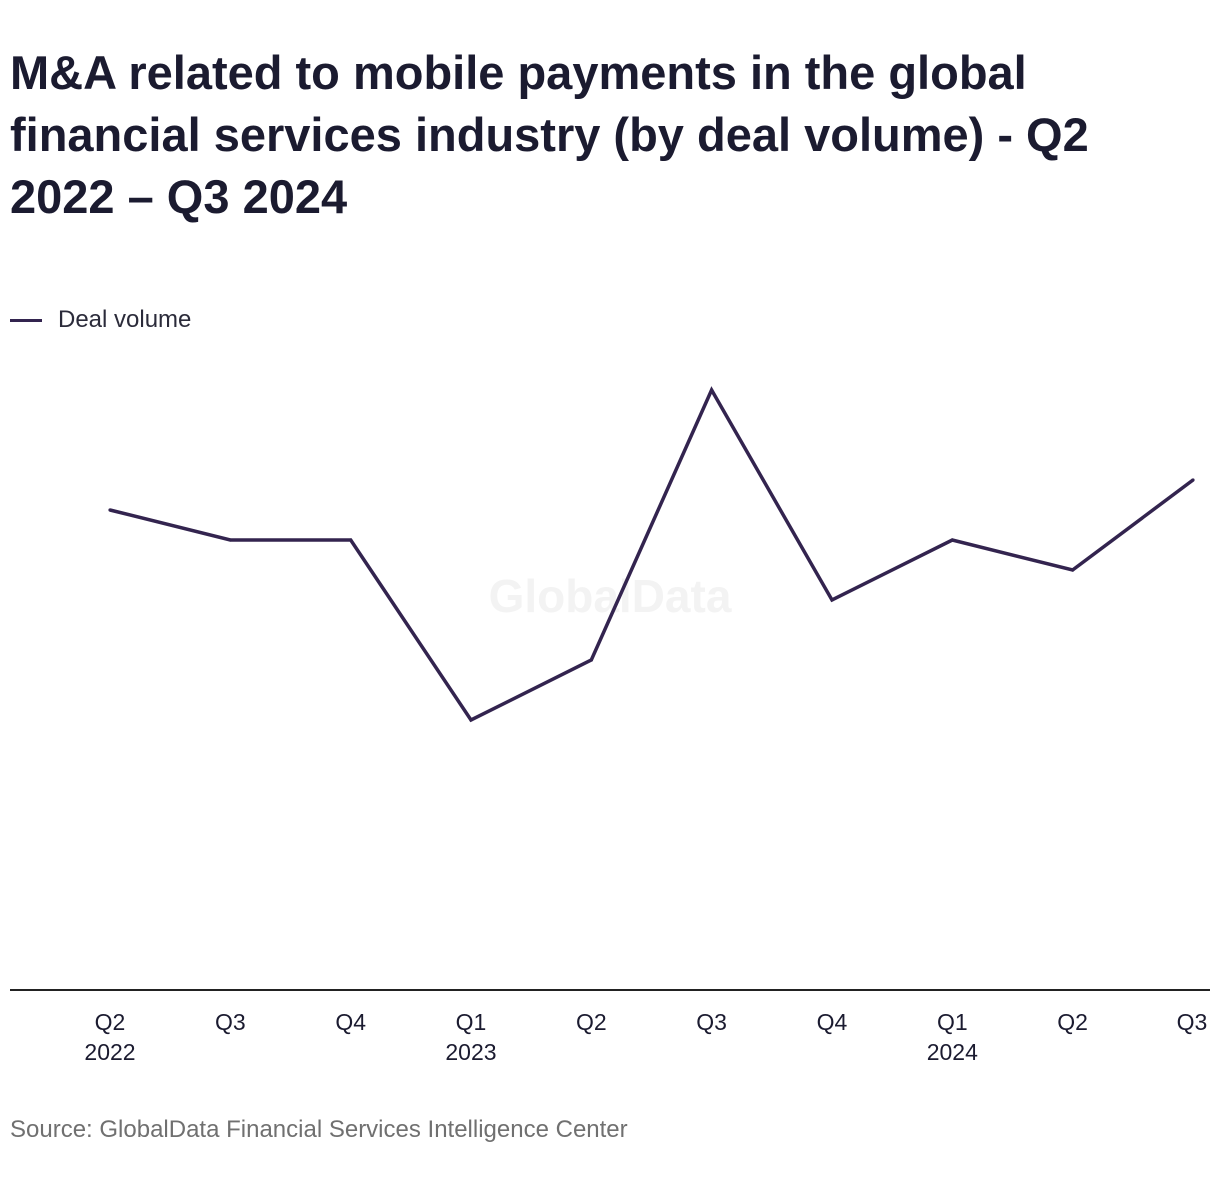 The width and height of the screenshot is (1220, 1190). I want to click on legend-label-deal-volume: Deal volume, so click(125, 319).